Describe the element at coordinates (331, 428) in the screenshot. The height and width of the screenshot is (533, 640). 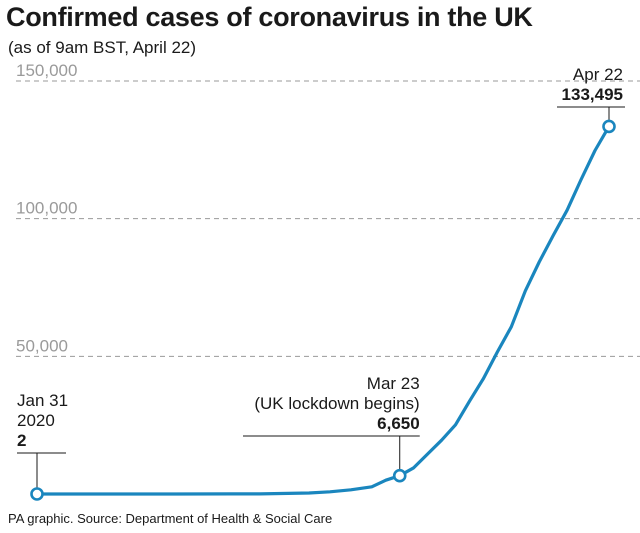
I see `annotation: Mar 23(UK lockdown begins)6,650` at that location.